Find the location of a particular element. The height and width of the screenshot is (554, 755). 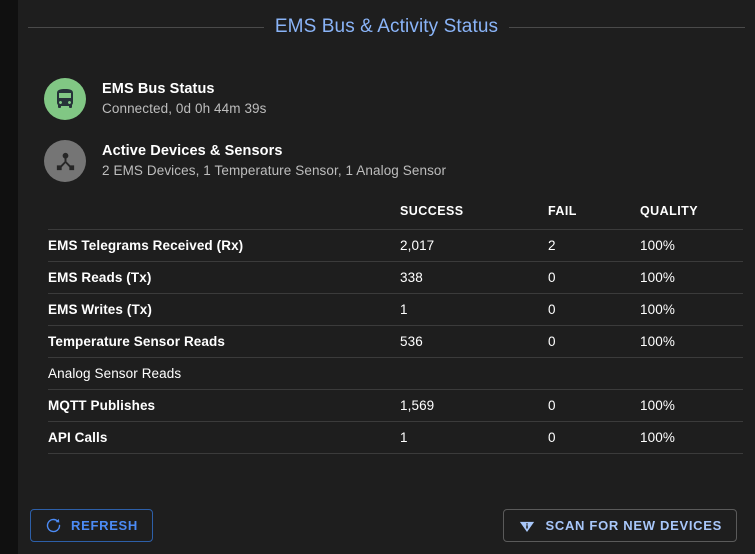

stats-table-head: SUCCESS FAIL QUALITY is located at coordinates (395, 217).